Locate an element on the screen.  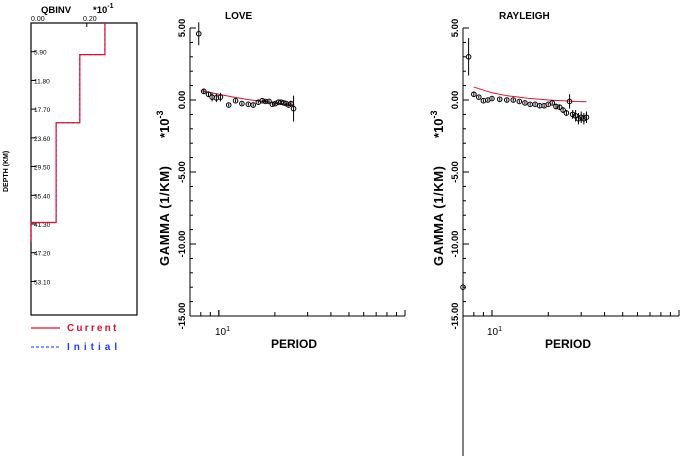
love-y-tick-labels: 5.00 0.00 -5.00 -10.00 -15.00 is located at coordinates (182, 174).